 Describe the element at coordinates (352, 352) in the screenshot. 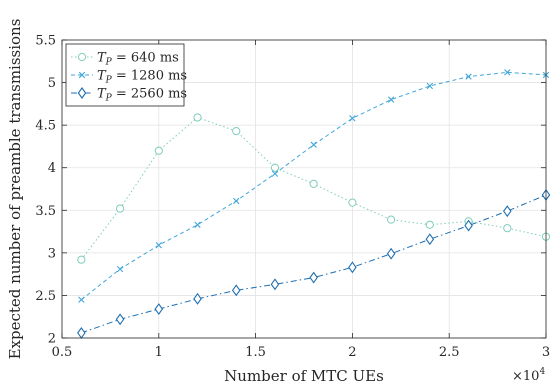

I see `x-tick-label: 2` at that location.